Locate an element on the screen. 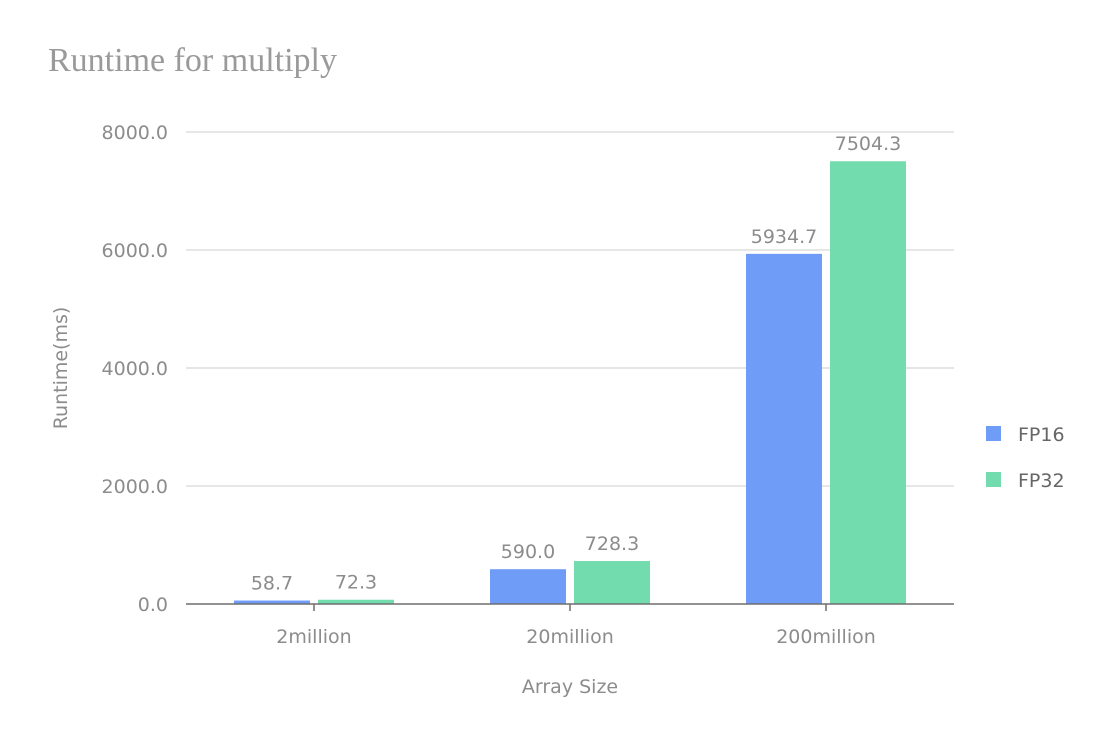  x-axis-ticks: 2million 20million 200million is located at coordinates (576, 626).